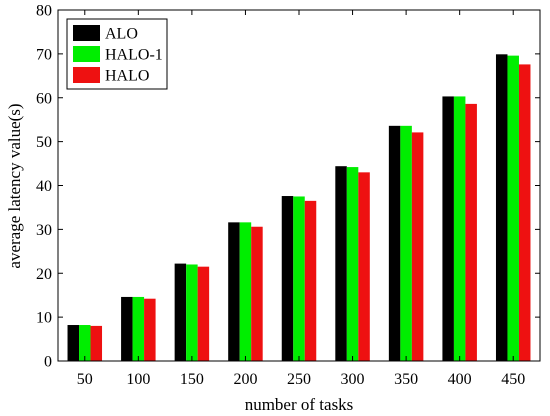  Describe the element at coordinates (44, 11) in the screenshot. I see `y-tick-label: 80` at that location.